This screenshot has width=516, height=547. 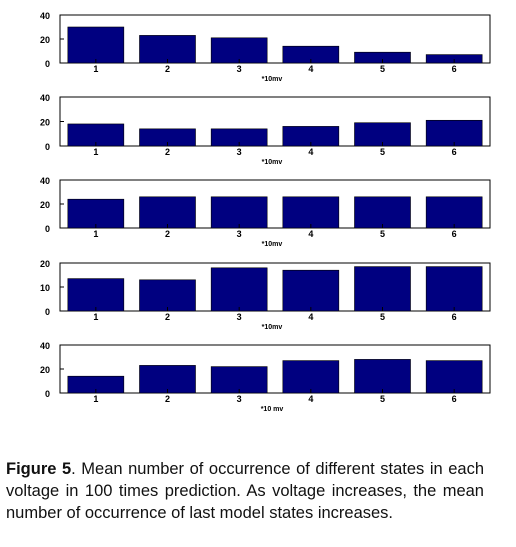 I want to click on chart-panel-2: 0 20 40 1 2 3 4 5 6 *10mv, so click(x=265, y=129).